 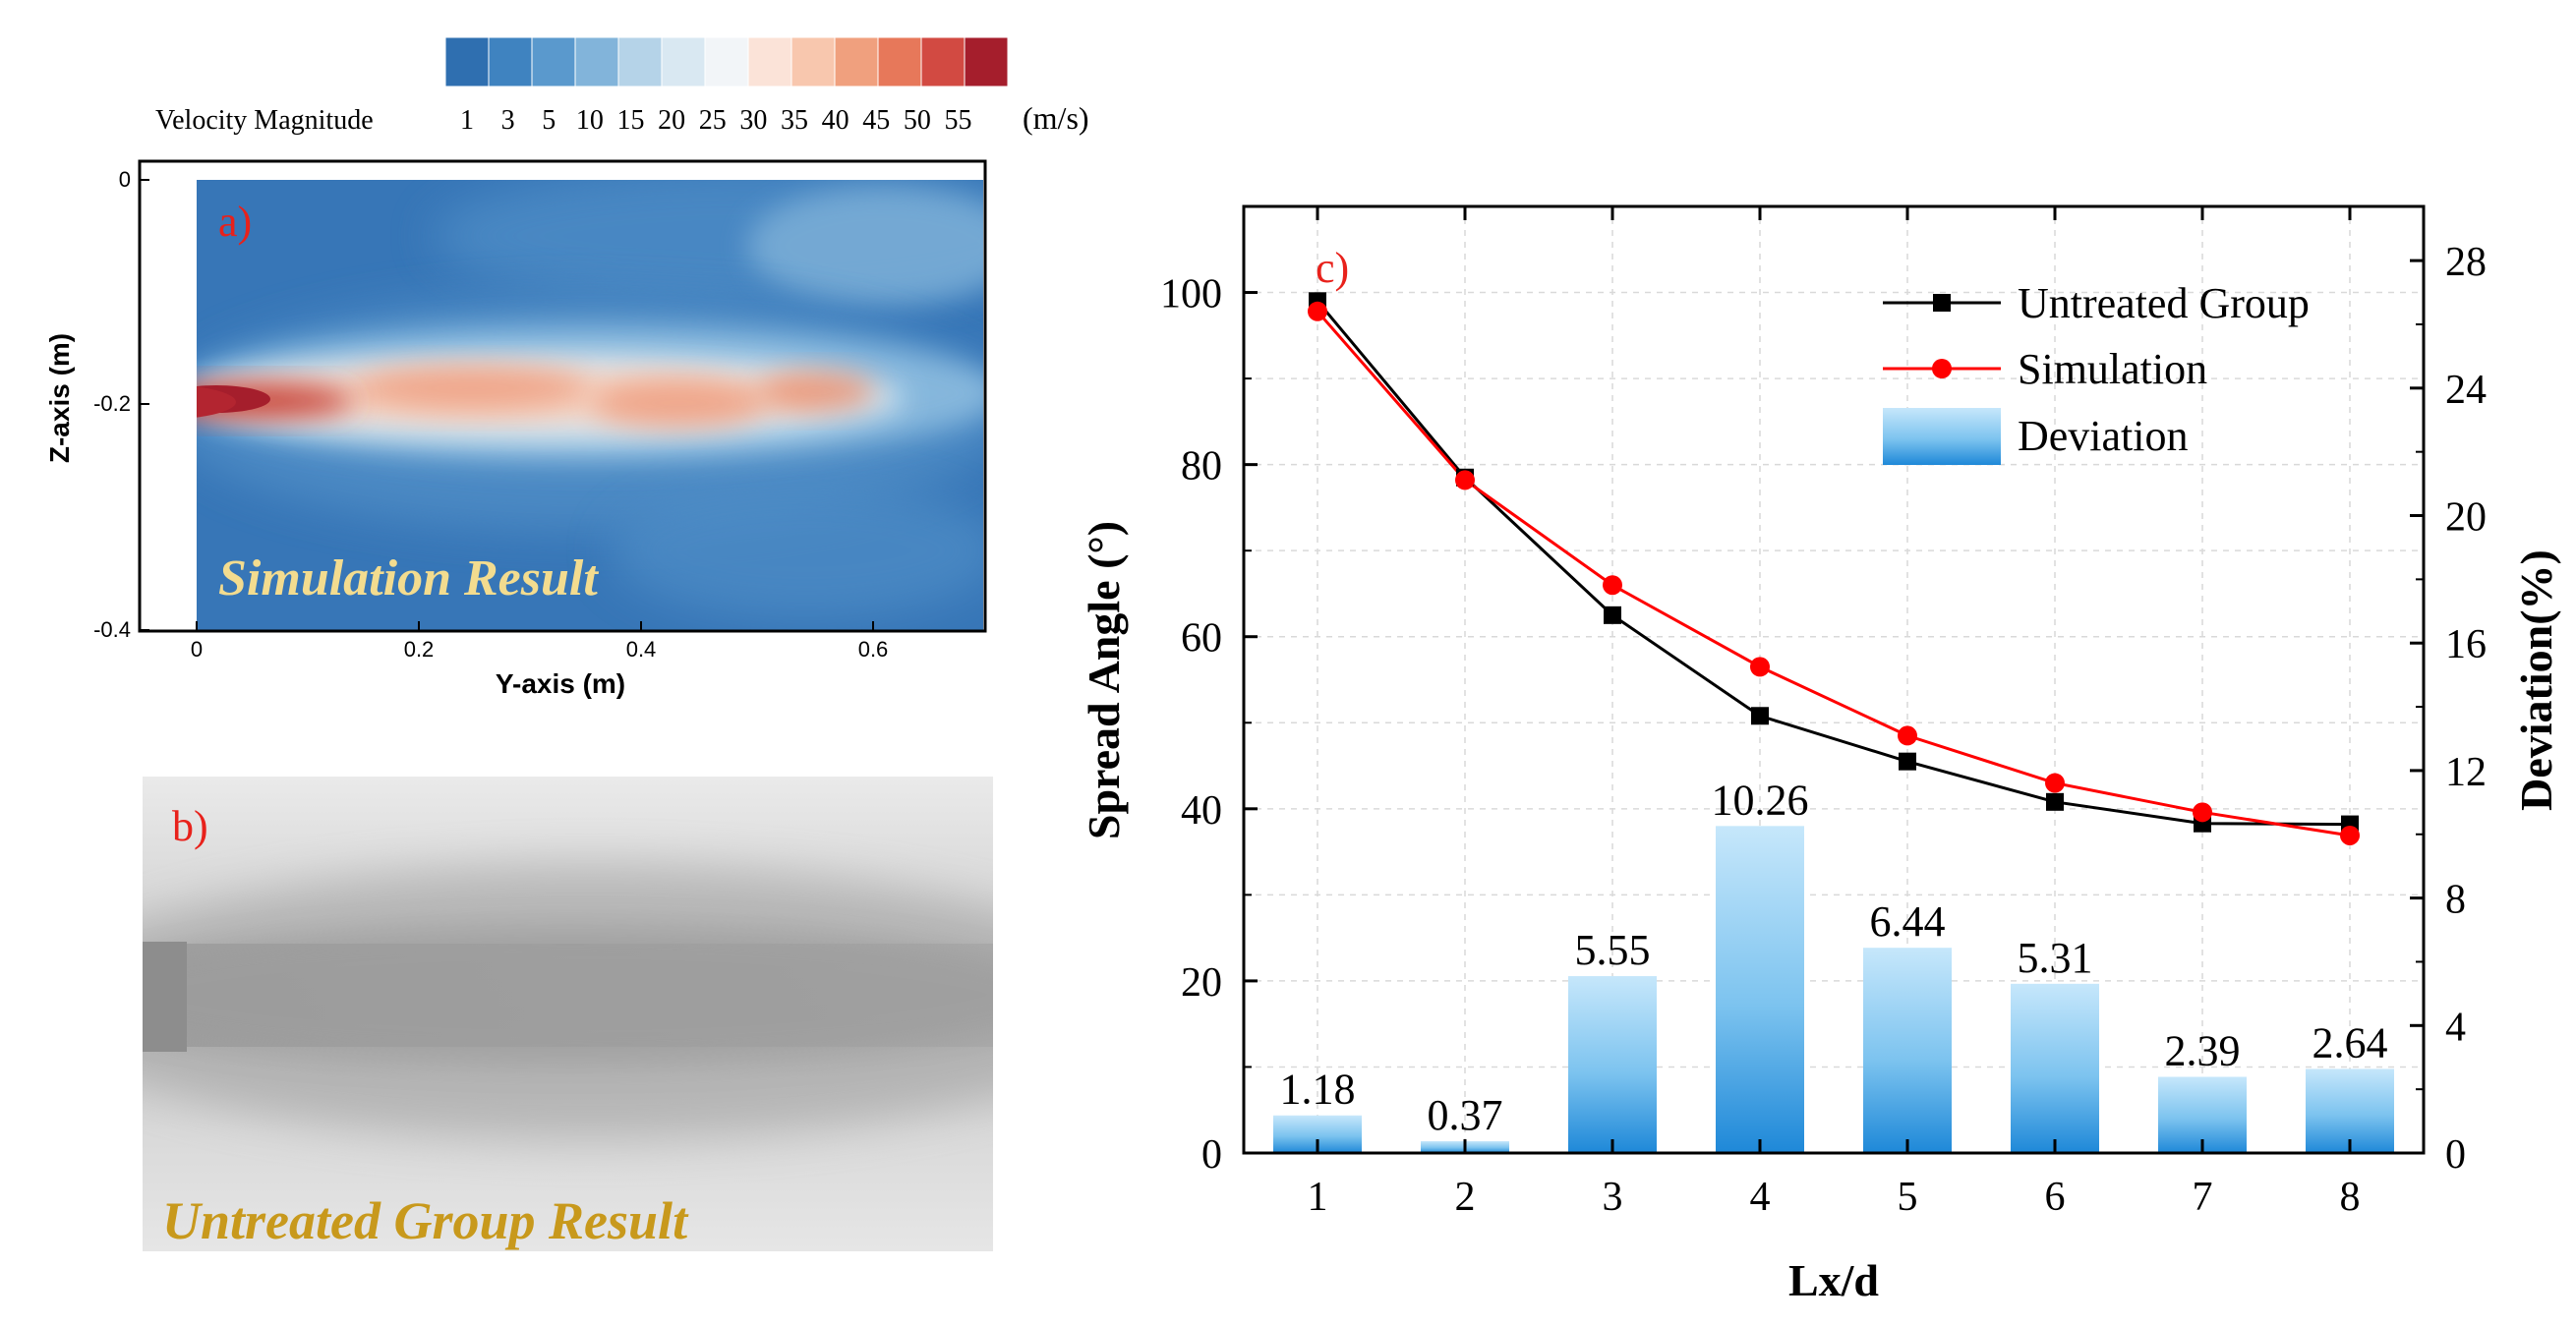 I want to click on legend-simulation-label: Simulation, so click(x=2112, y=369).